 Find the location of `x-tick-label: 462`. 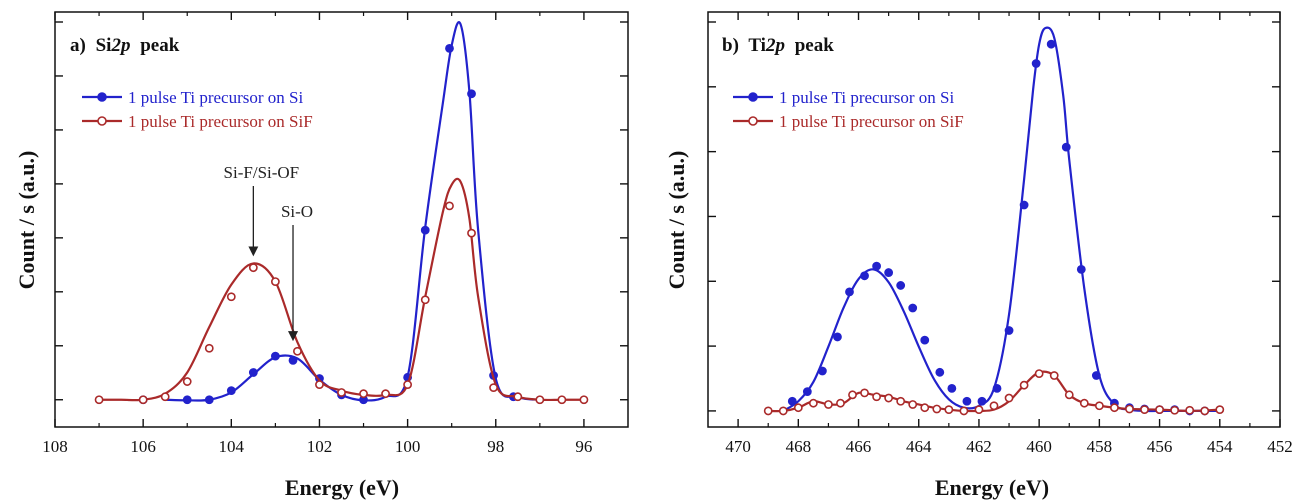

x-tick-label: 462 is located at coordinates (979, 446).